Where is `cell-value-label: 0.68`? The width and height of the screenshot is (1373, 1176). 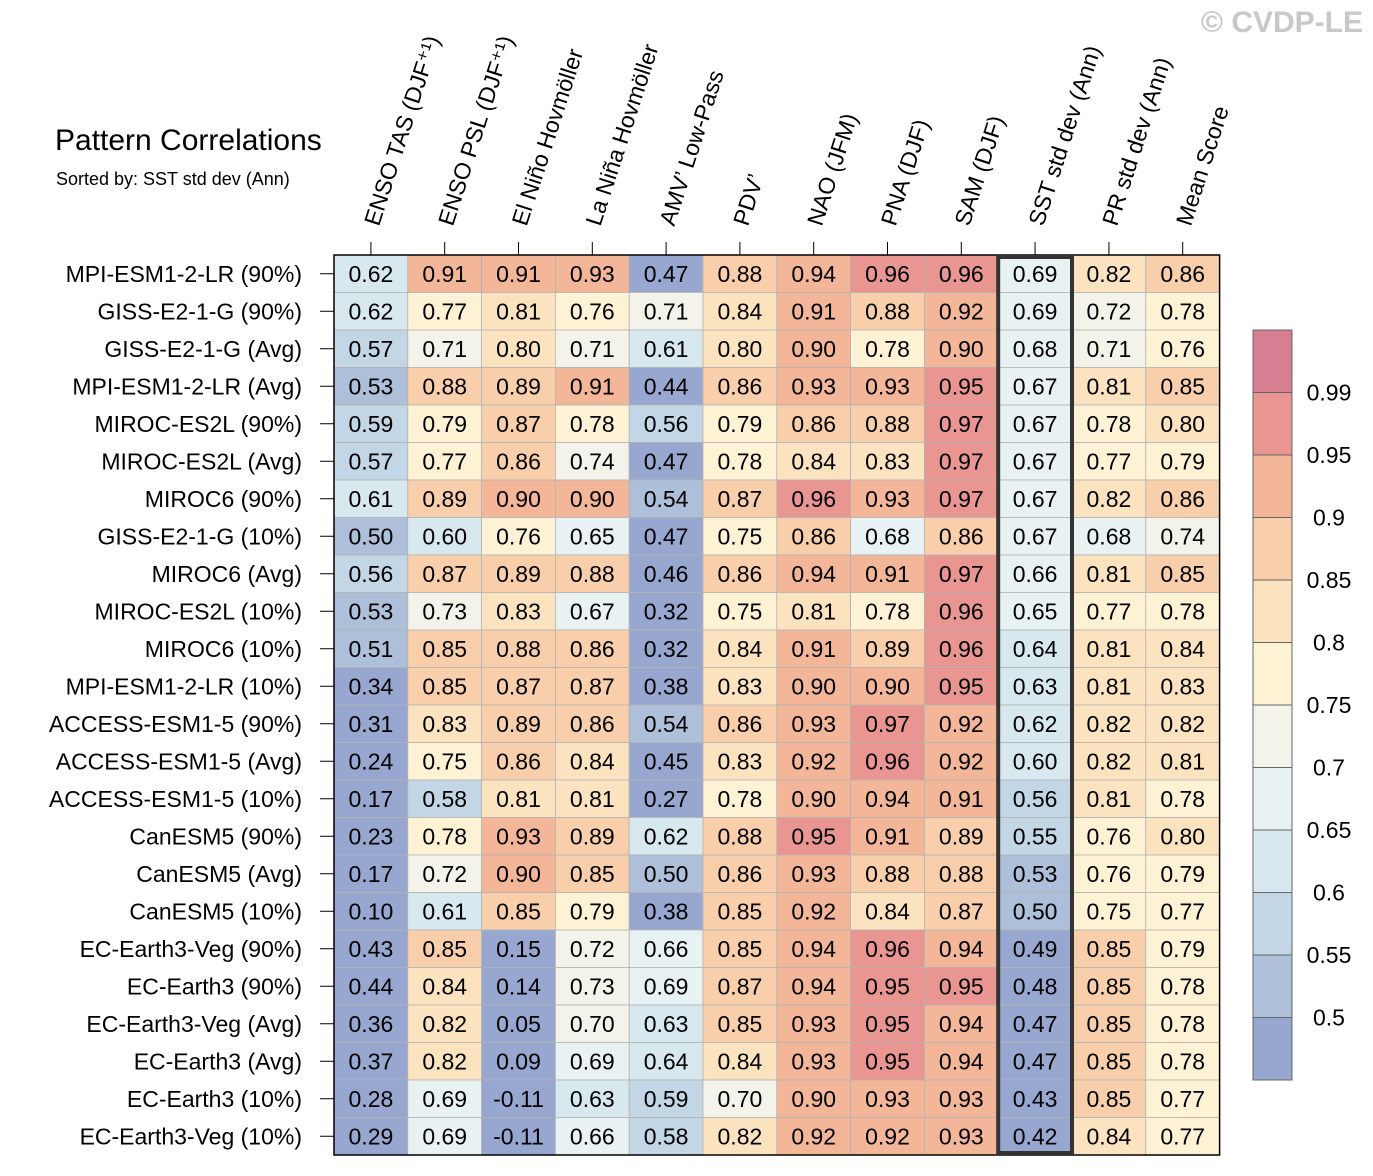
cell-value-label: 0.68 is located at coordinates (887, 536).